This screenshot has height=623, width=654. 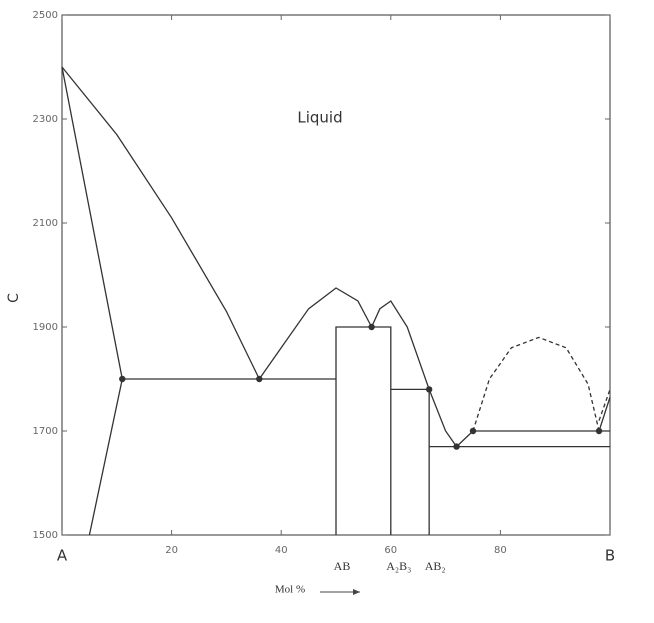 I want to click on y-tick-label: 1900, so click(x=45, y=327).